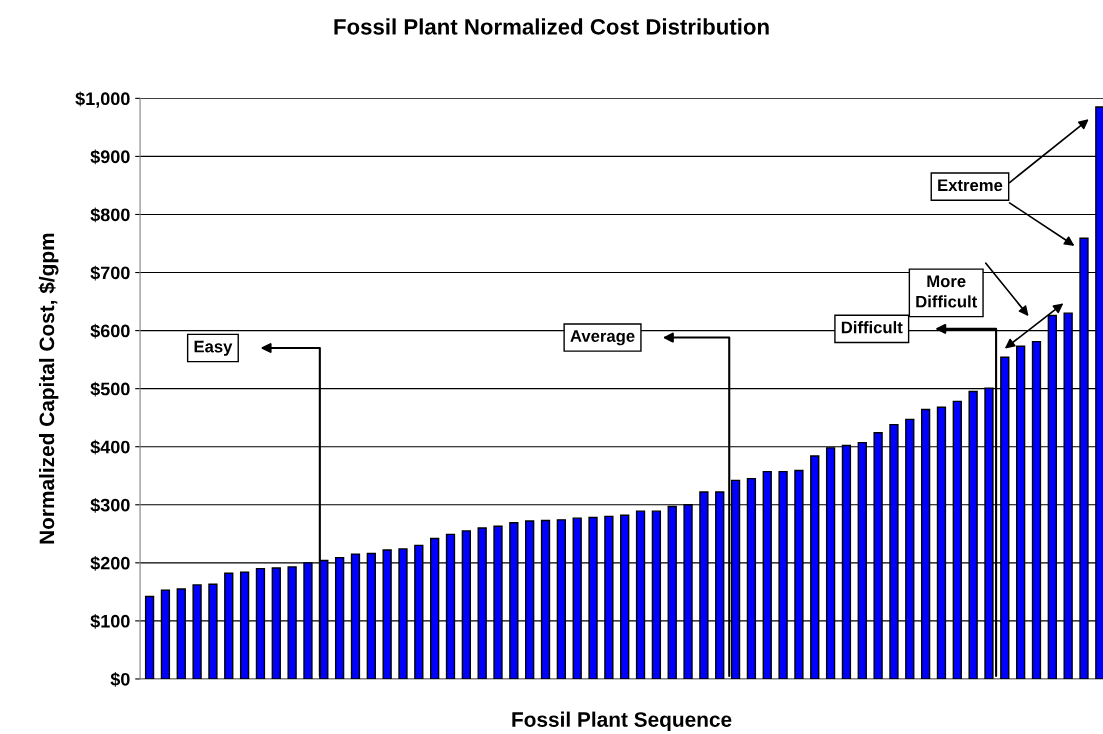 This screenshot has width=1103, height=734. I want to click on y-tick-label: $800, so click(110, 215).